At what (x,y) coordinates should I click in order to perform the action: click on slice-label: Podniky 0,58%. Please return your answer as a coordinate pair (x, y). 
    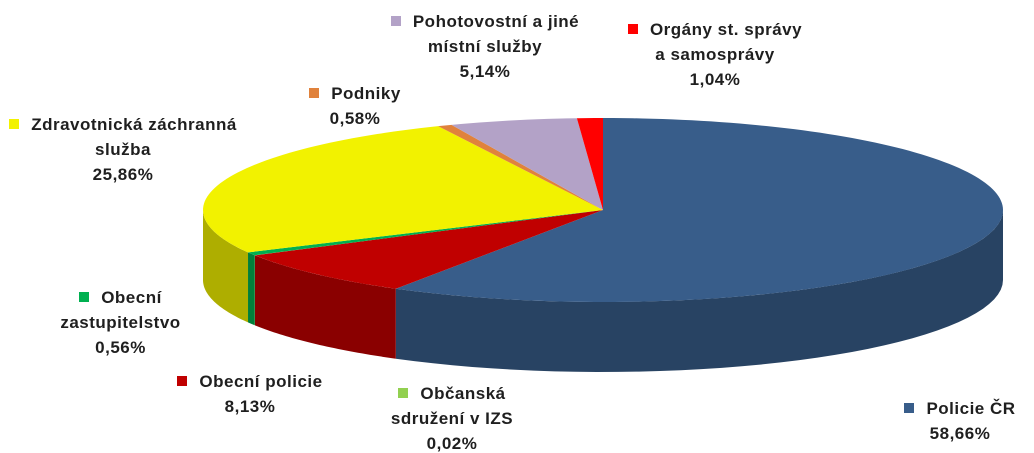
    Looking at the image, I should click on (355, 106).